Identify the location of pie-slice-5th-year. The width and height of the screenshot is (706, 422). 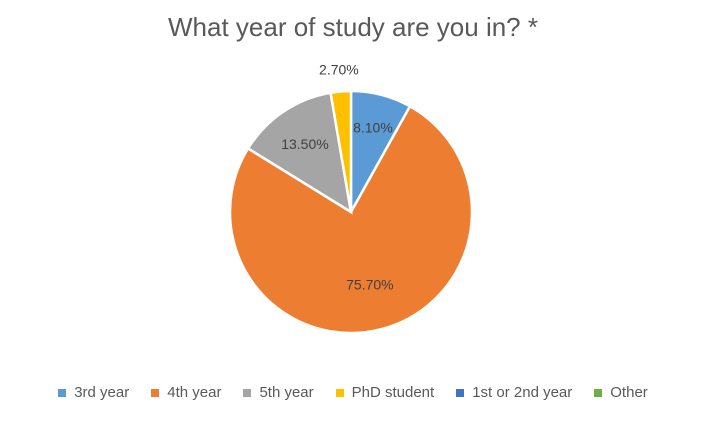
(299, 153).